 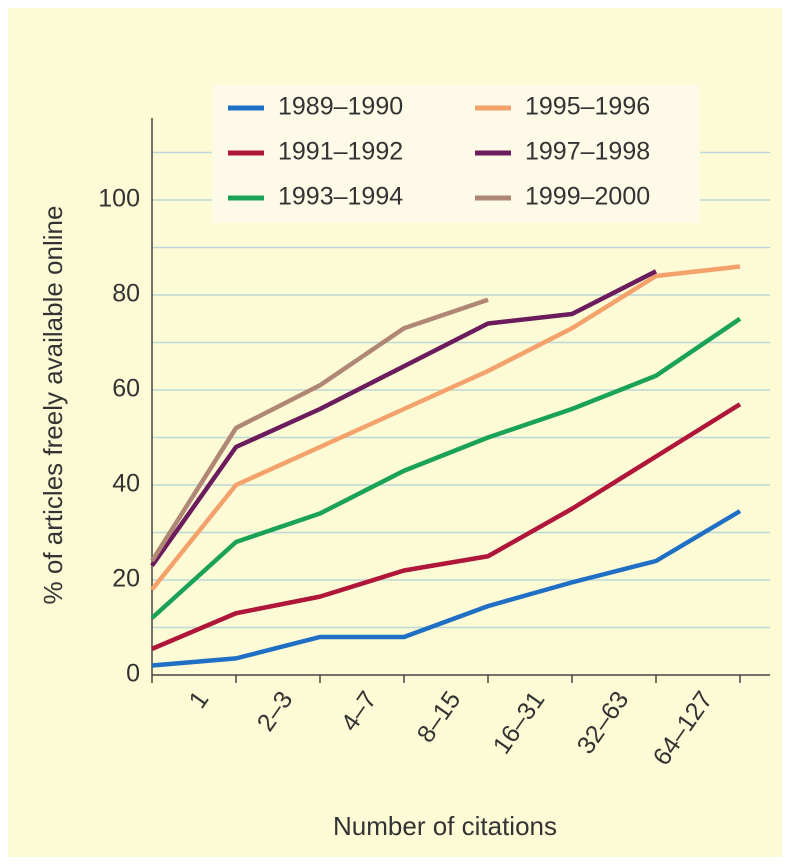 I want to click on y-tick-label: 100, so click(x=119, y=199).